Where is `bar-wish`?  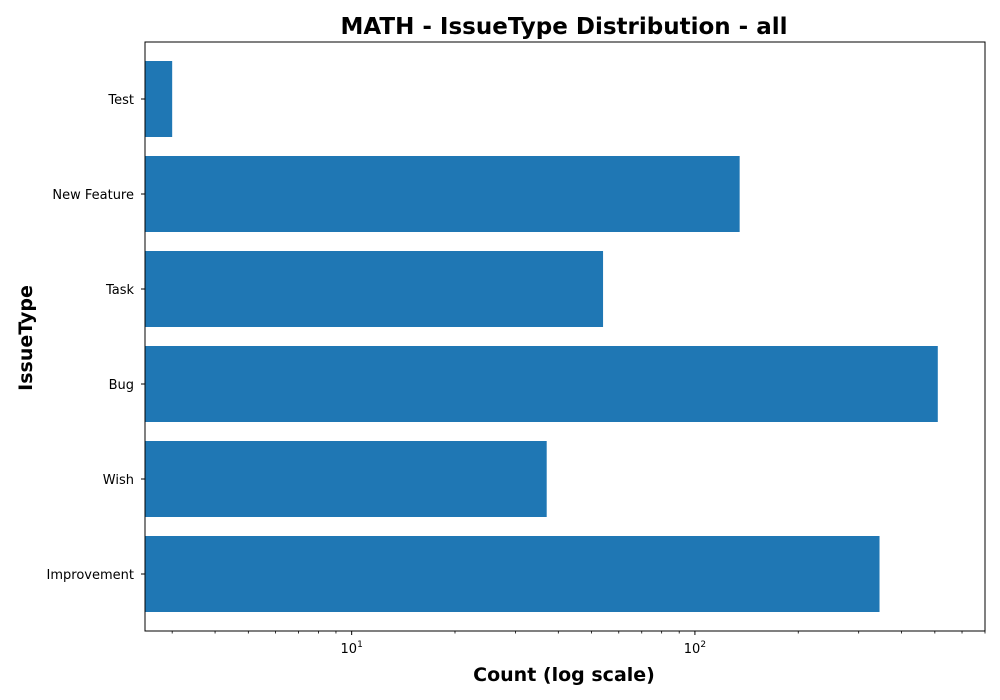
bar-wish is located at coordinates (346, 479).